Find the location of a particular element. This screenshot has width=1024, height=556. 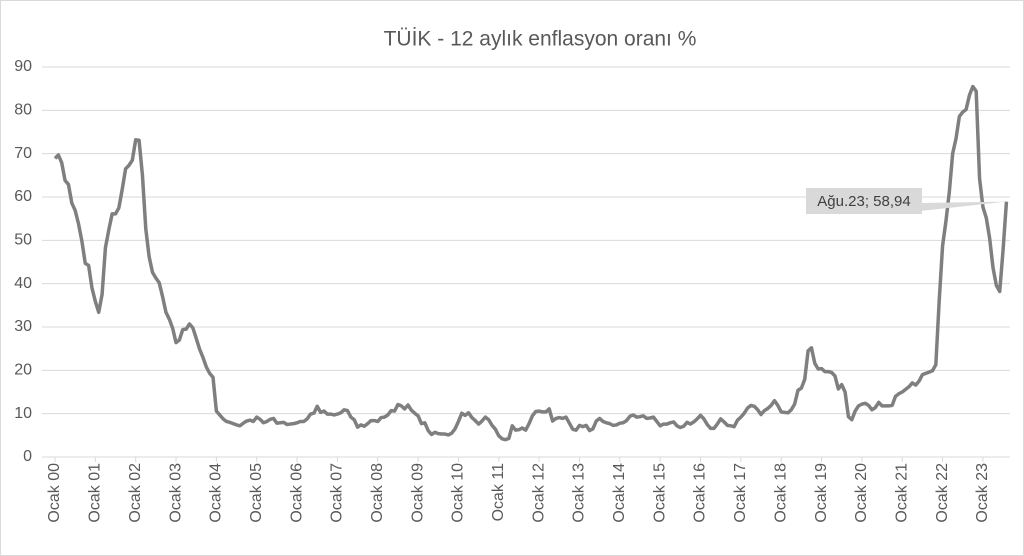

x-tick-label: Ocak 07 is located at coordinates (337, 493).